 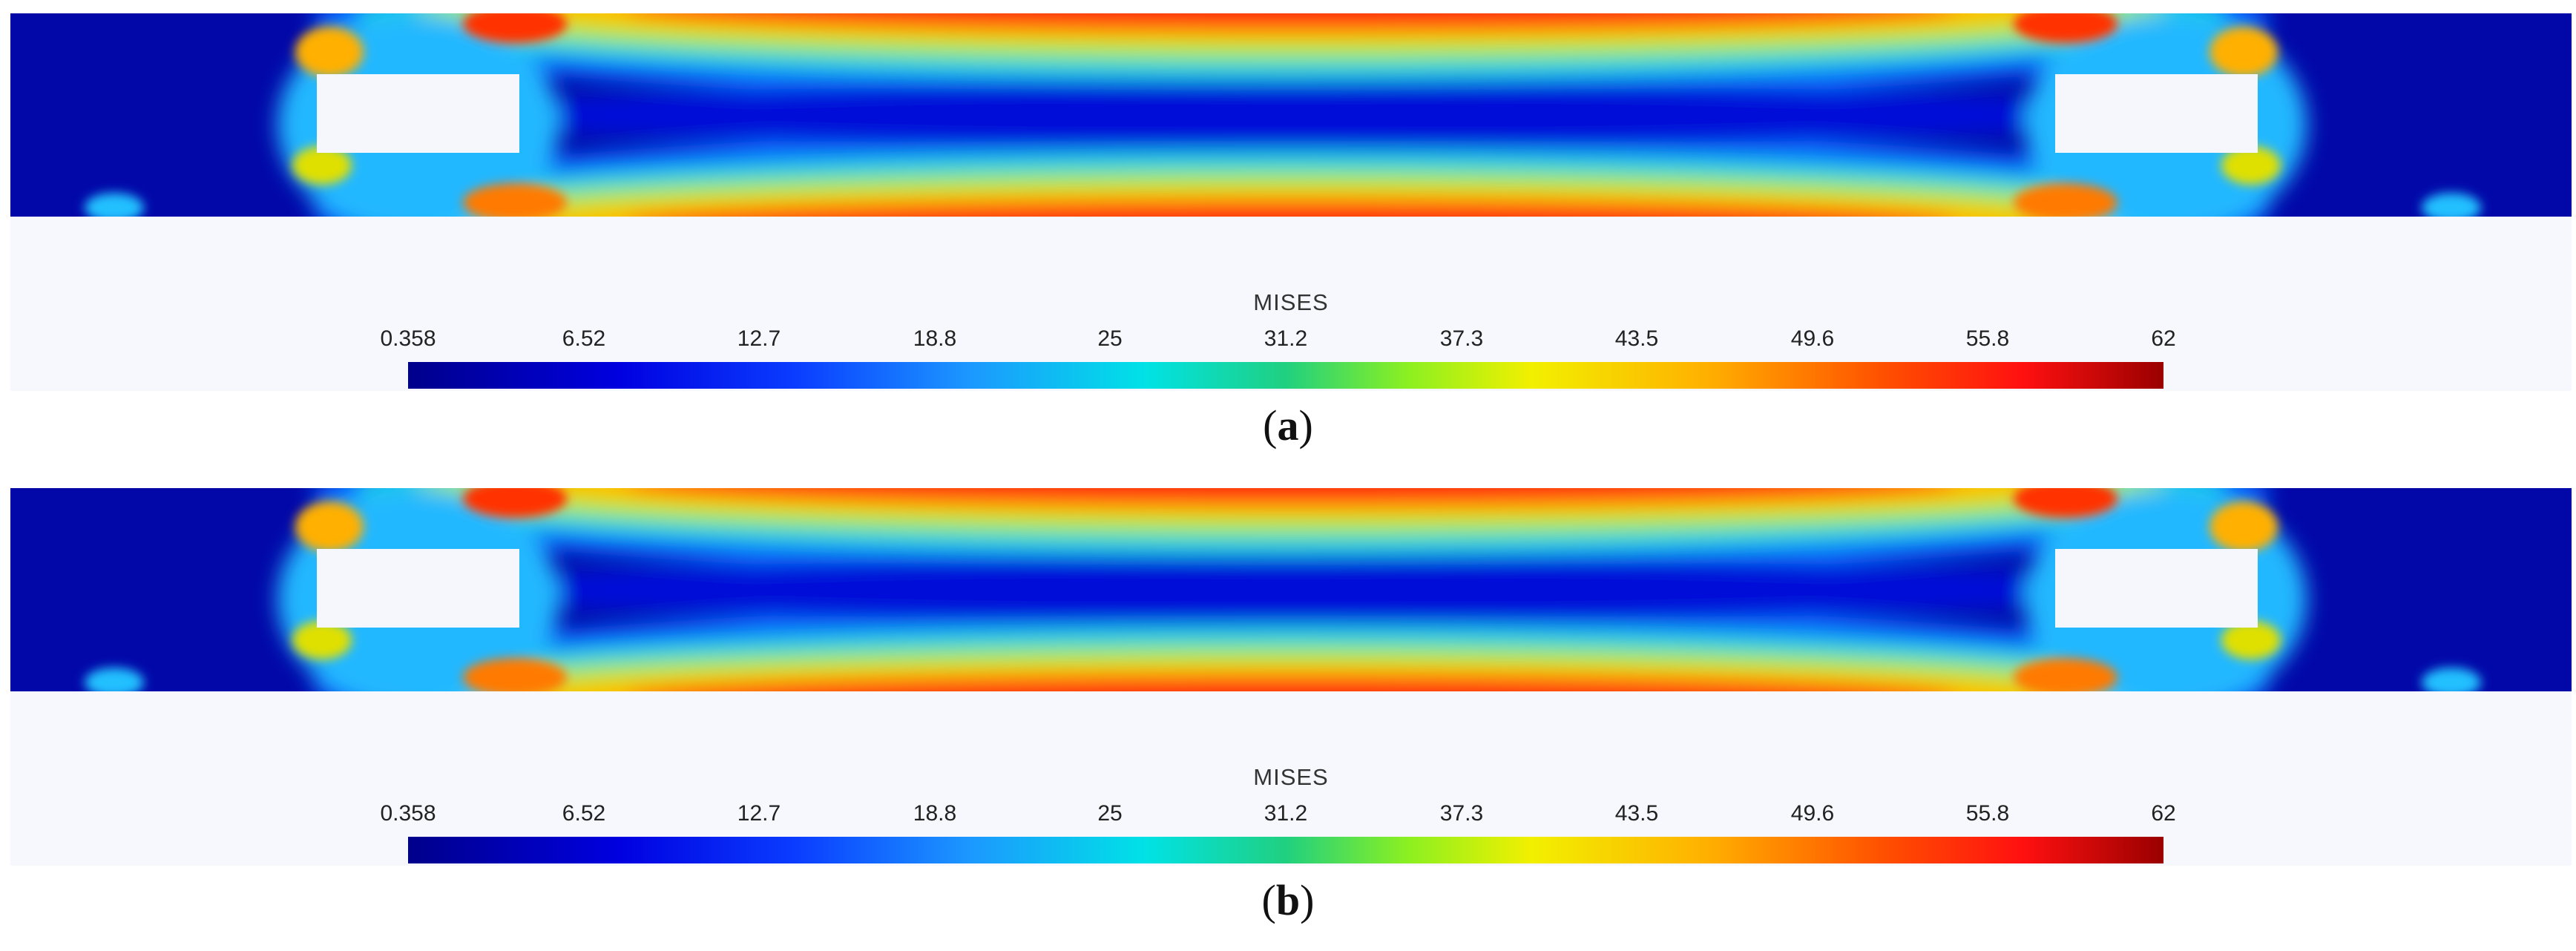 I want to click on caption: (b), so click(x=1288, y=900).